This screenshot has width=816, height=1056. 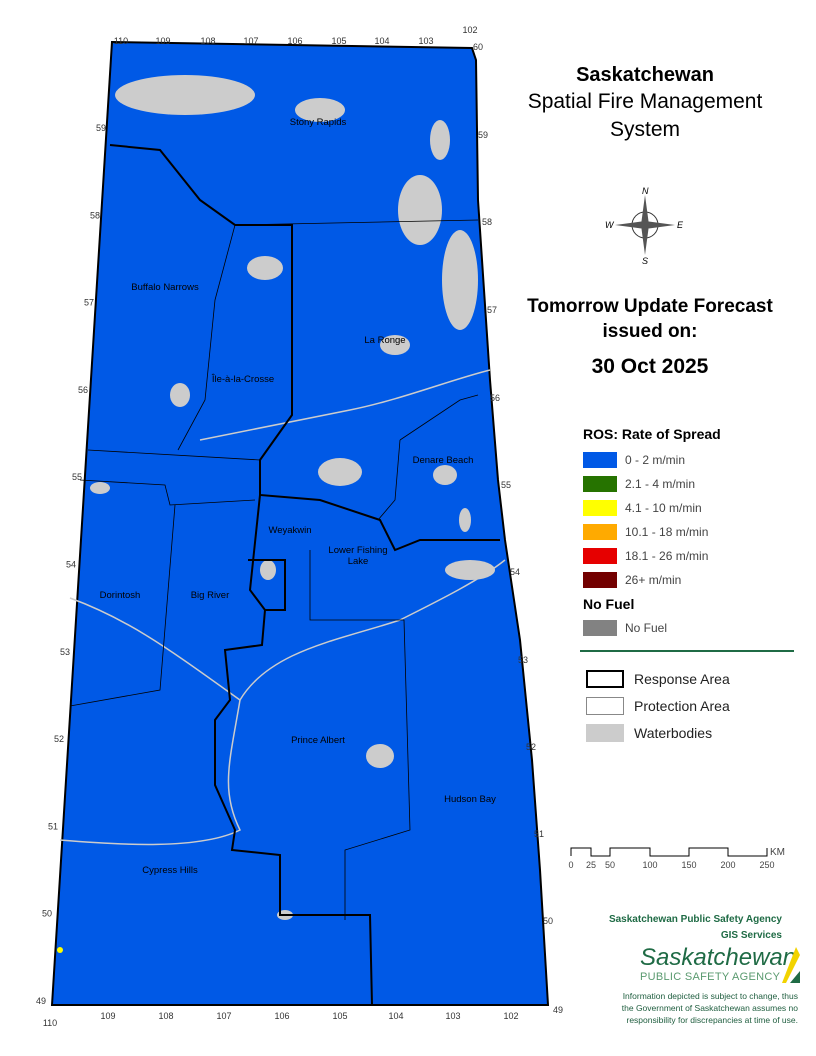 I want to click on compass-s: S, so click(x=645, y=260).